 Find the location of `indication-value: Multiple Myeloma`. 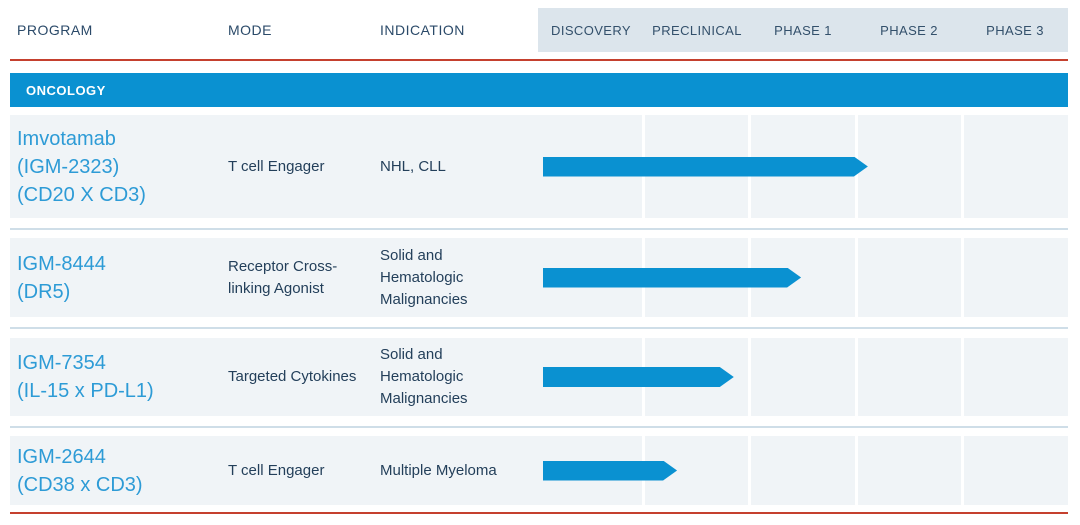

indication-value: Multiple Myeloma is located at coordinates (438, 470).